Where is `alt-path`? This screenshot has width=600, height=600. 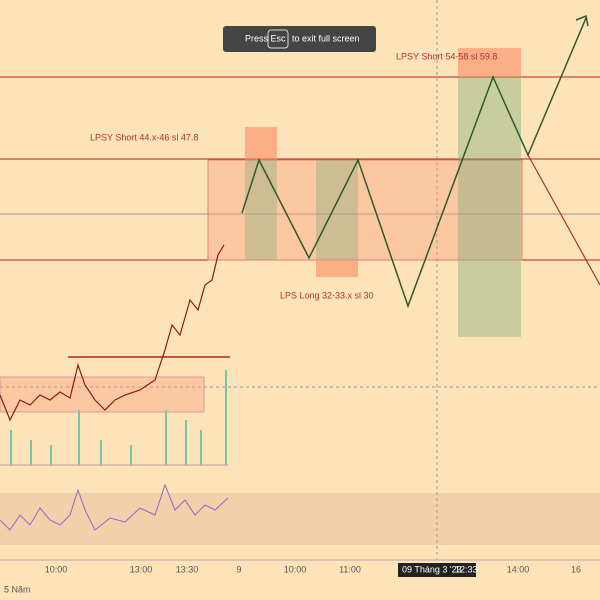
alt-path is located at coordinates (563, 220).